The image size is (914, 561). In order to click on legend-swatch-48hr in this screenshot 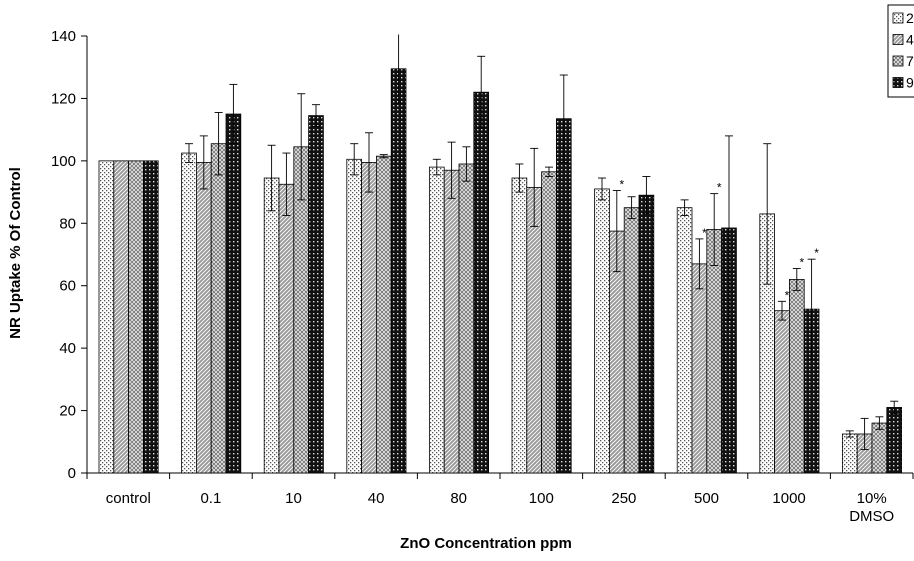, I will do `click(898, 39)`.